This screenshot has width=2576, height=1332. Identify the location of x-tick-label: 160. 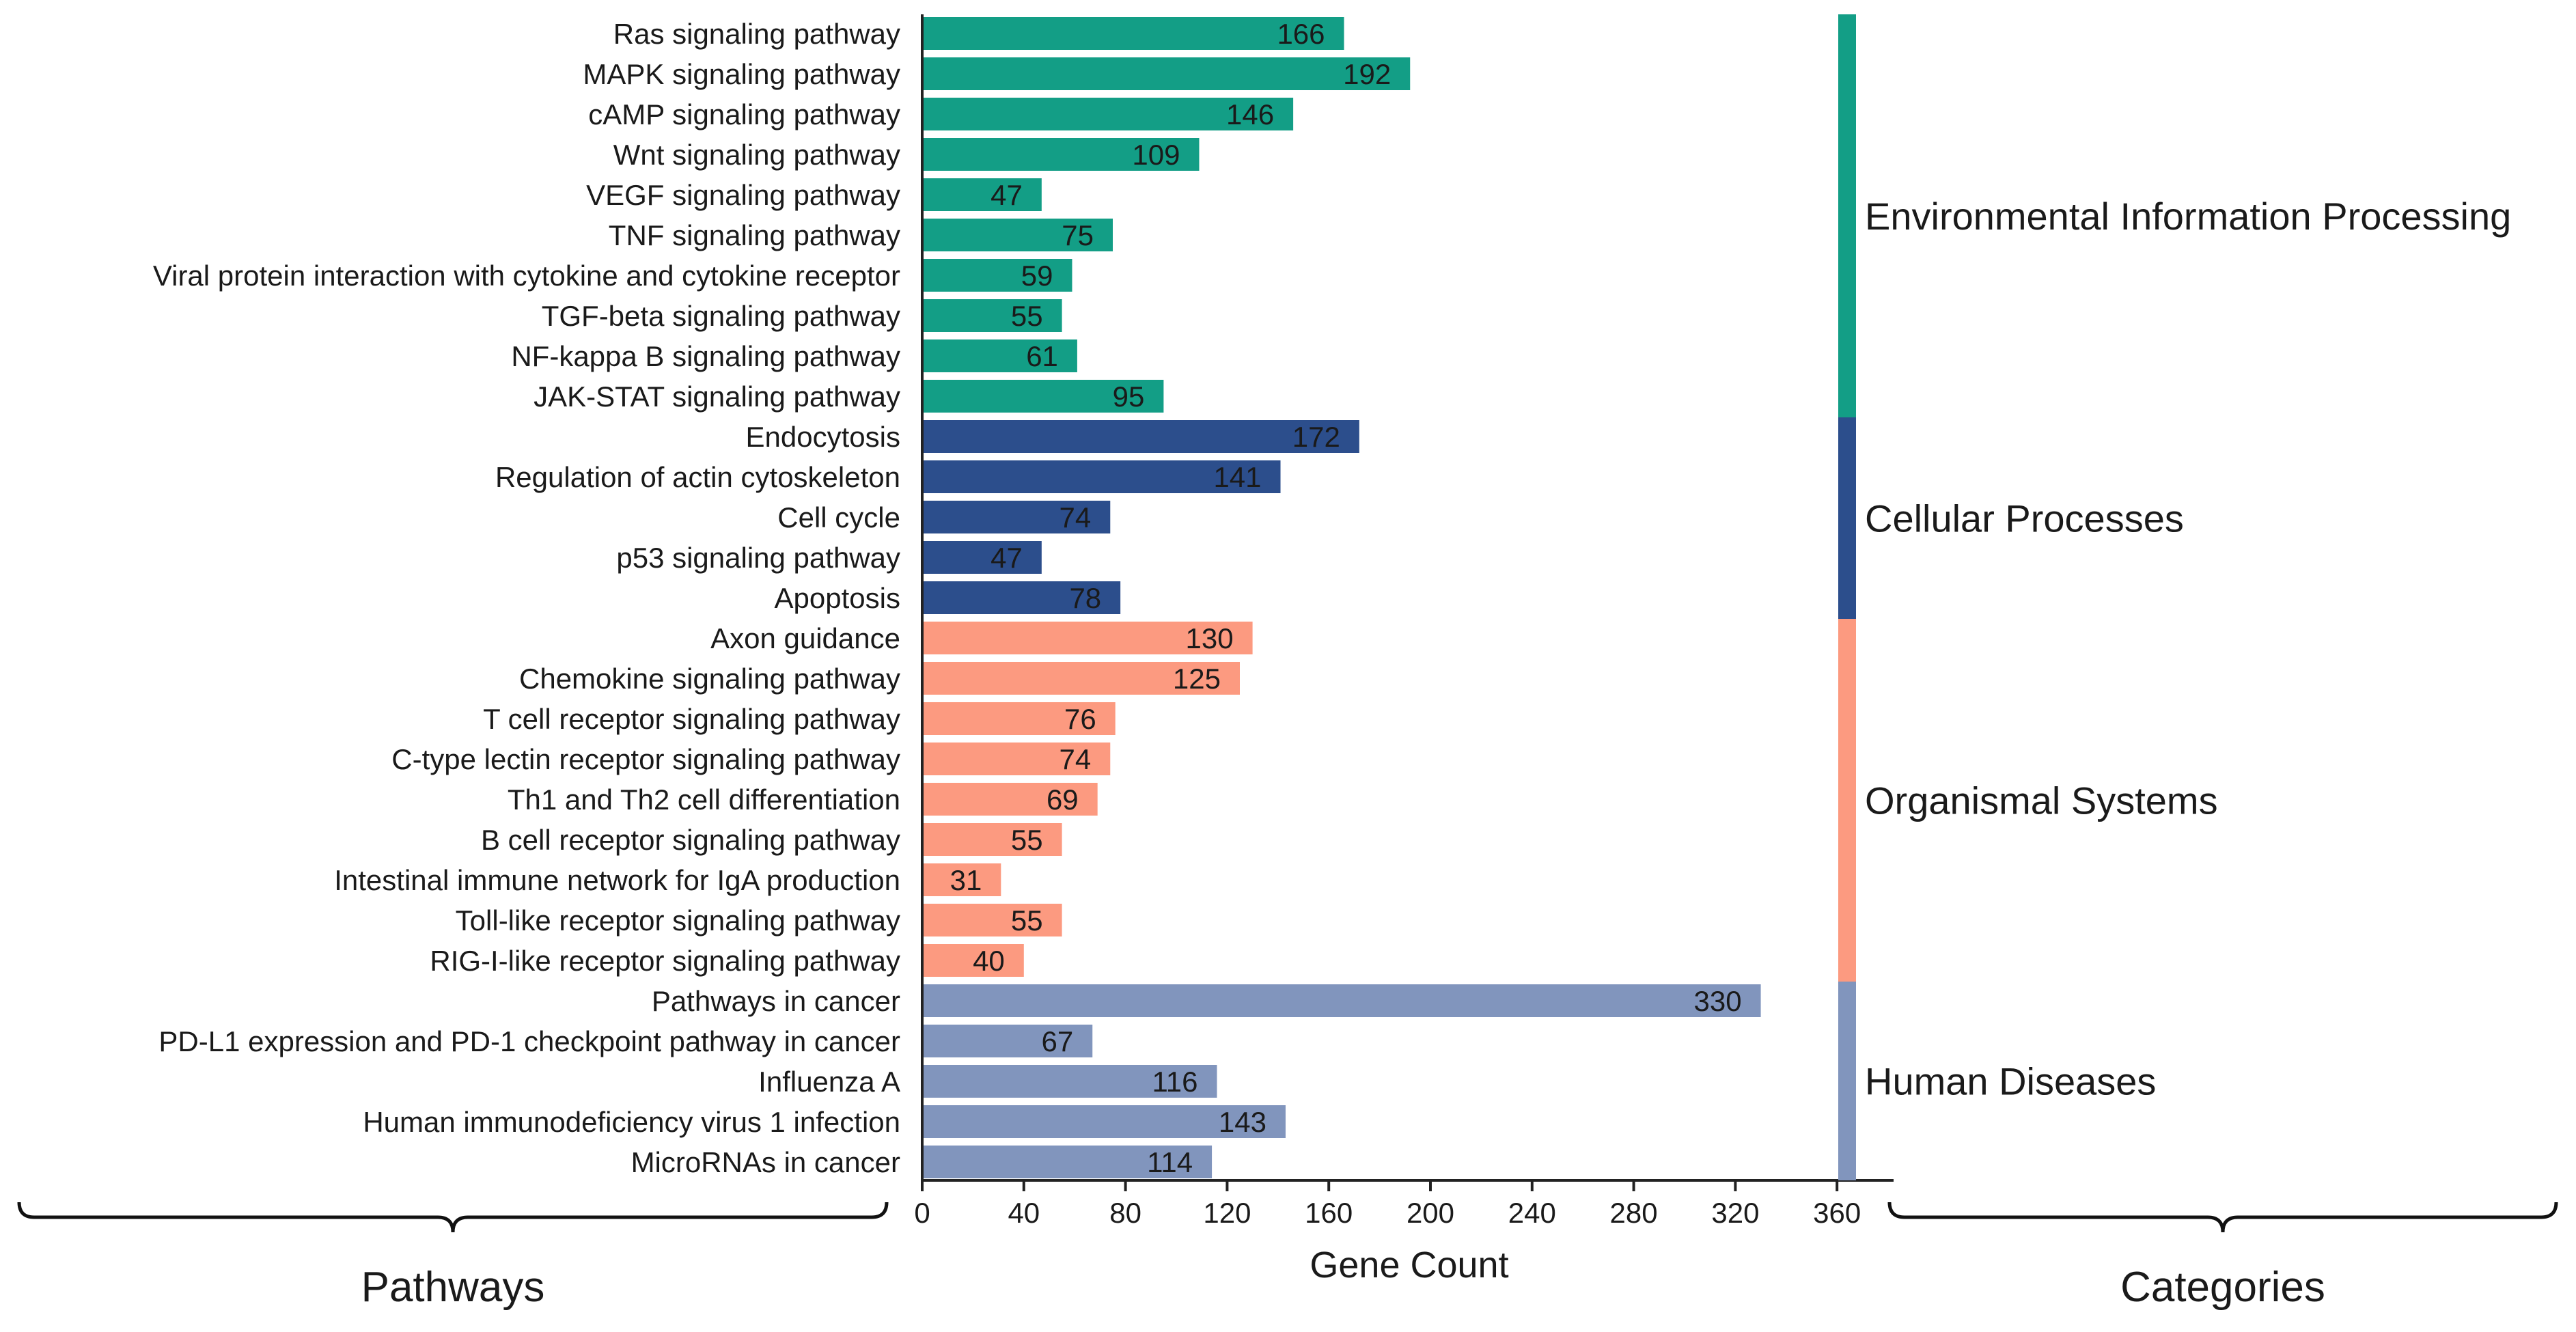
(1329, 1213).